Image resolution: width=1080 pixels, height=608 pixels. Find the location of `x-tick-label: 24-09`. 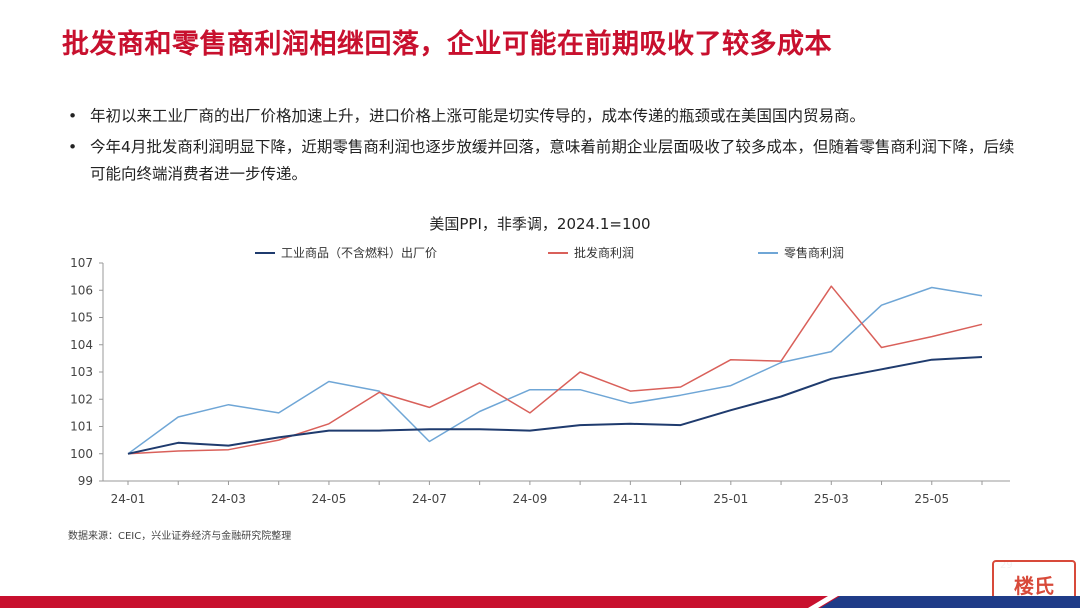

x-tick-label: 24-09 is located at coordinates (529, 499).